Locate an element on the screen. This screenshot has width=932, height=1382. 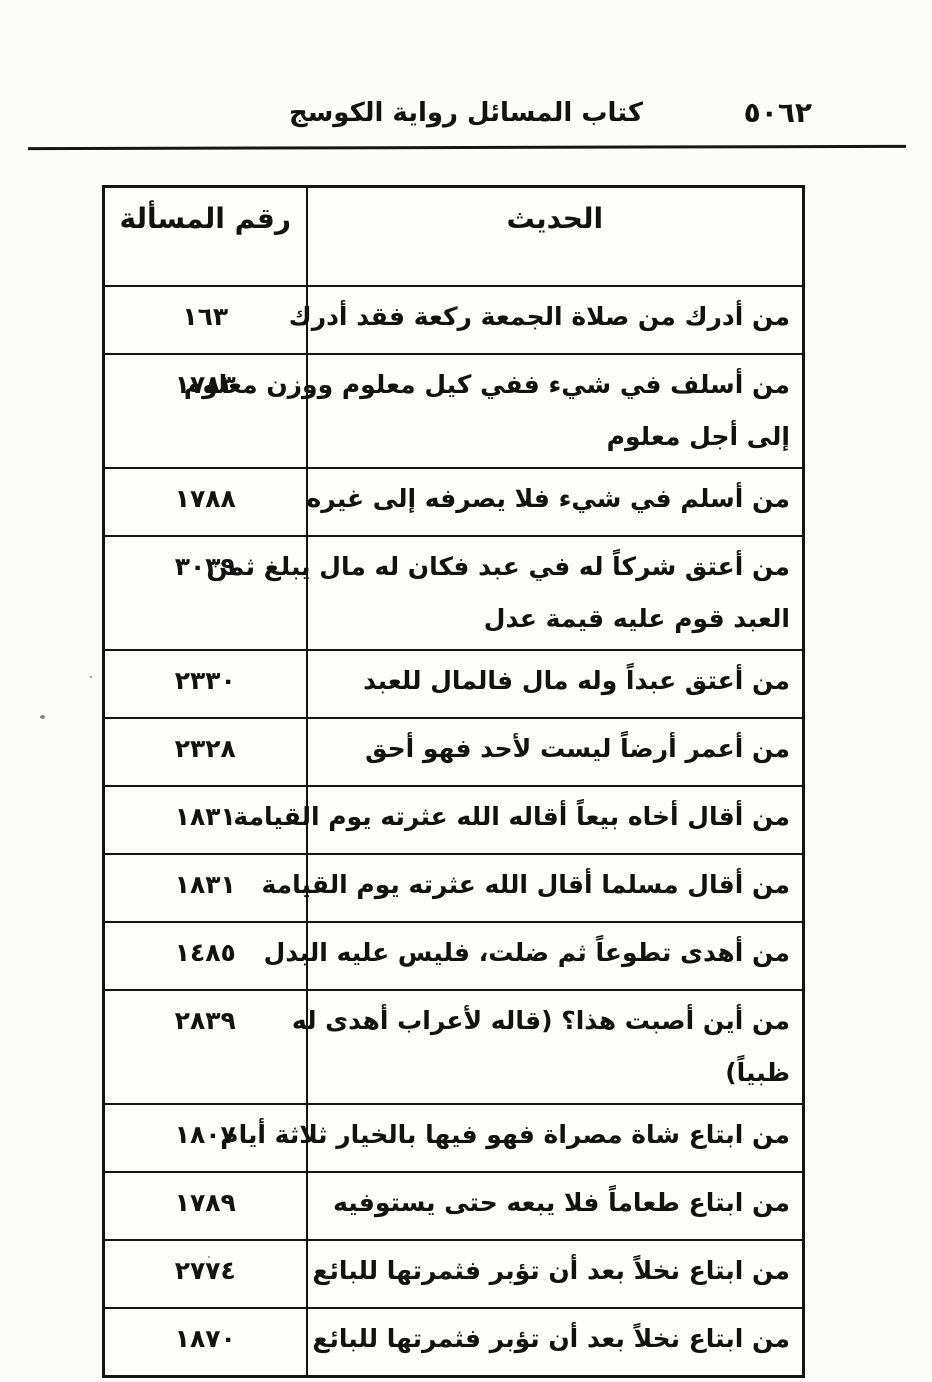
masala-number-cell: ١٨٠٧ is located at coordinates (205, 1138).